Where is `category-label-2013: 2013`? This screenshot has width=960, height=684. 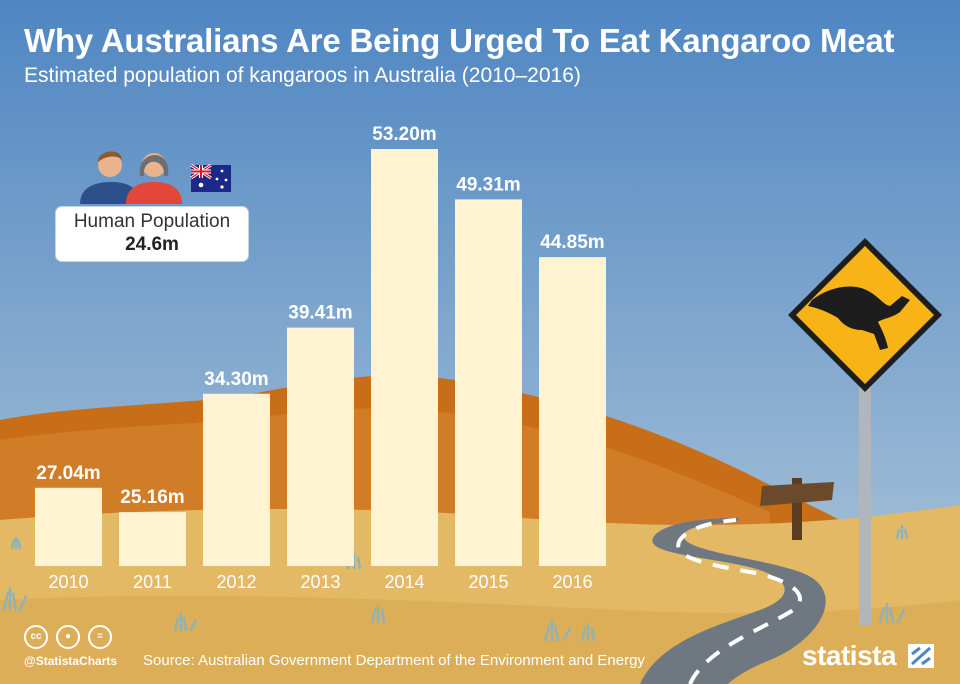
category-label-2013: 2013 is located at coordinates (320, 582).